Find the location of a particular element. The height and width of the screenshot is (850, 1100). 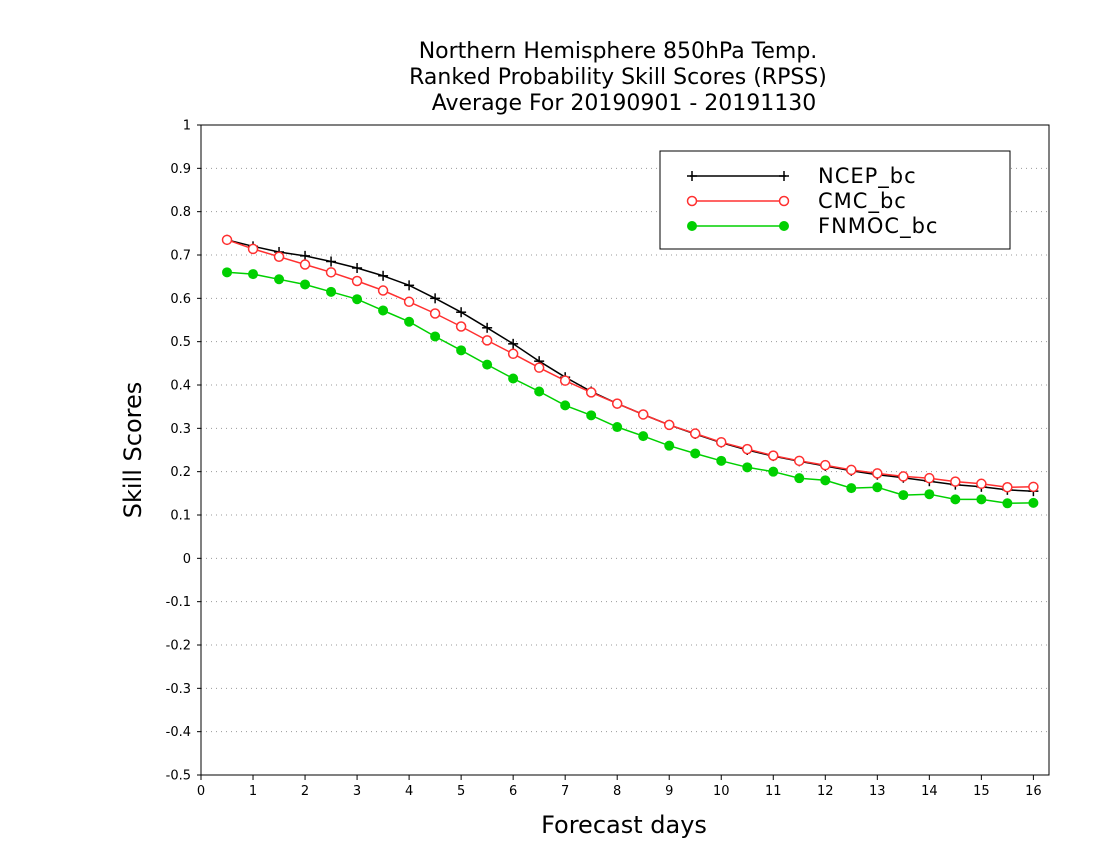

x-tick-label: 1 is located at coordinates (253, 791).